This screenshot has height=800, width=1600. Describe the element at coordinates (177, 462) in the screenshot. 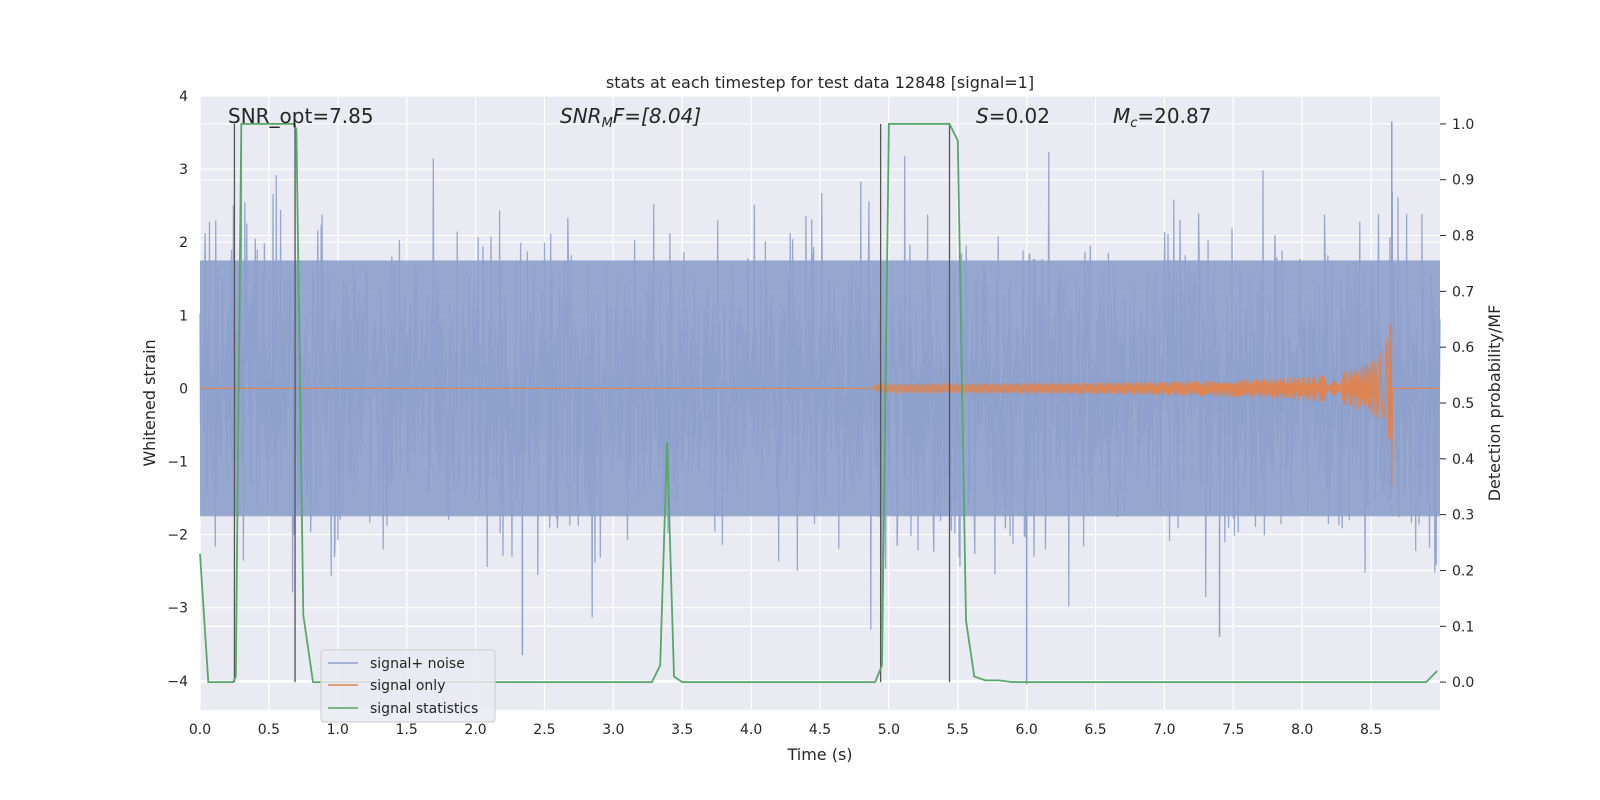

I see `y-left-tick-label-5: −1` at that location.